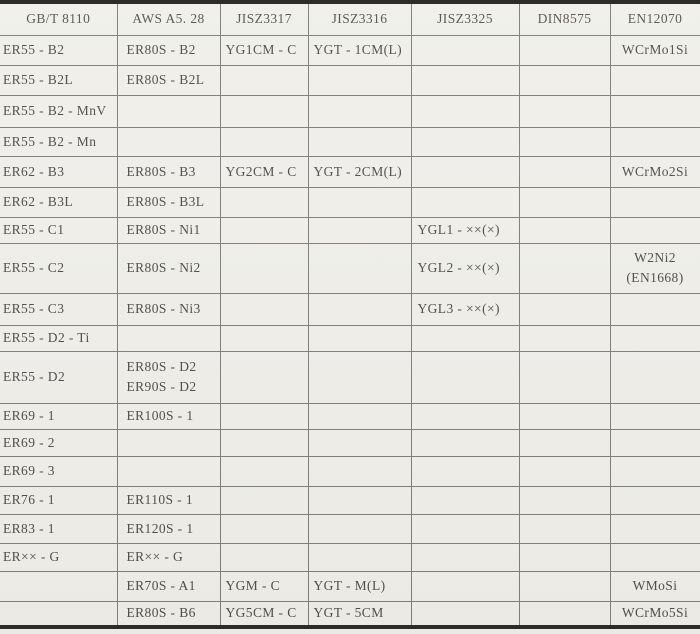 The image size is (700, 634). Describe the element at coordinates (59, 416) in the screenshot. I see `table-cell: ER69 - 1` at that location.